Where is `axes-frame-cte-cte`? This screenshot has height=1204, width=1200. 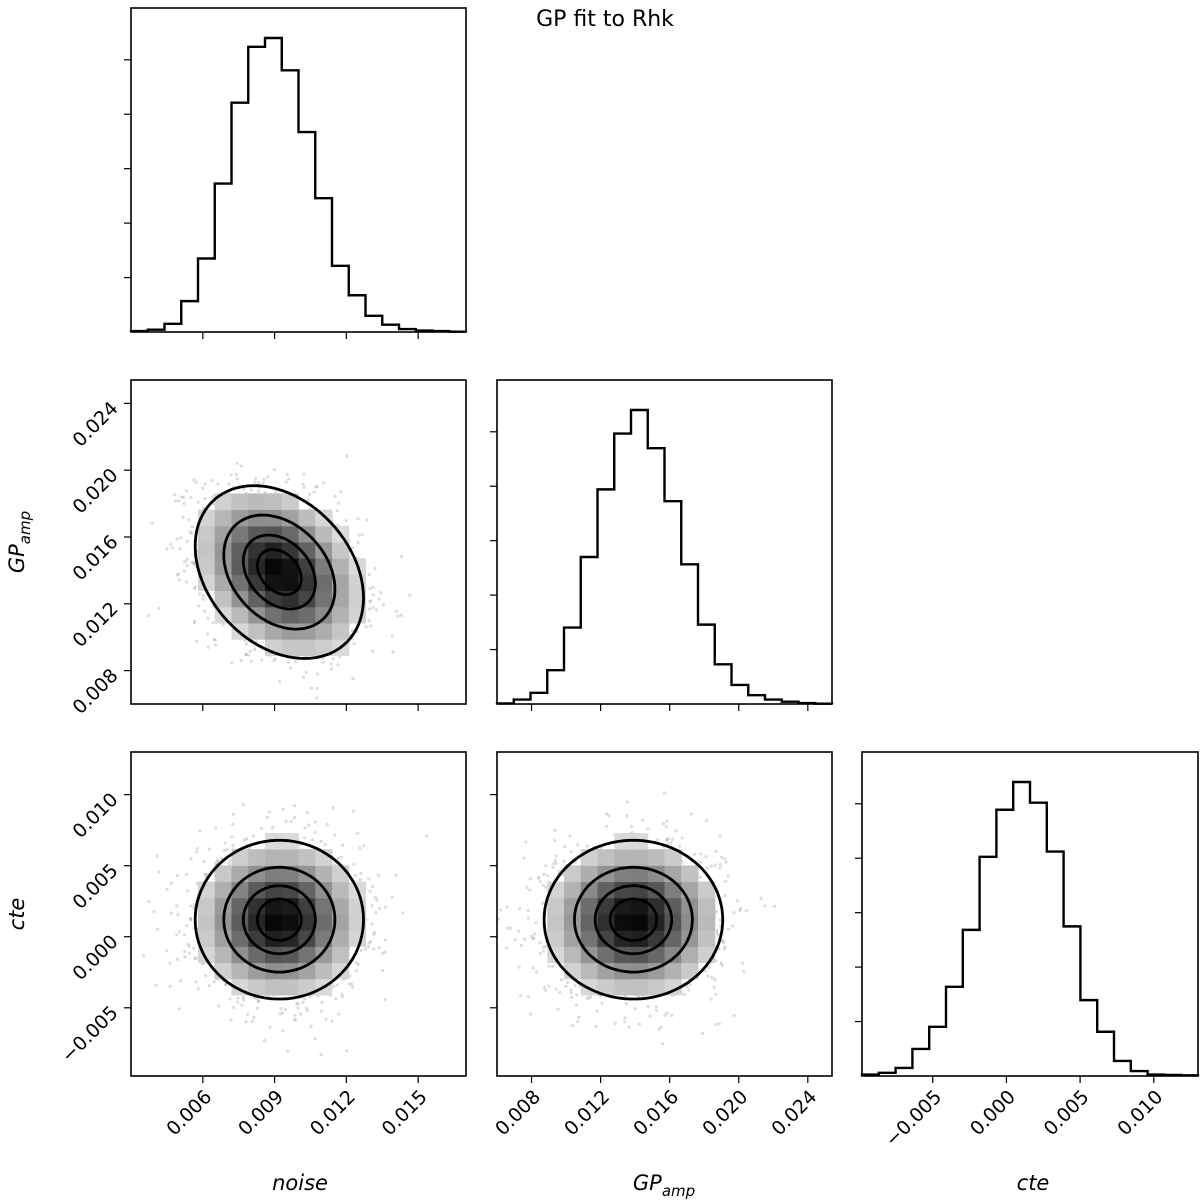
axes-frame-cte-cte is located at coordinates (1030, 914).